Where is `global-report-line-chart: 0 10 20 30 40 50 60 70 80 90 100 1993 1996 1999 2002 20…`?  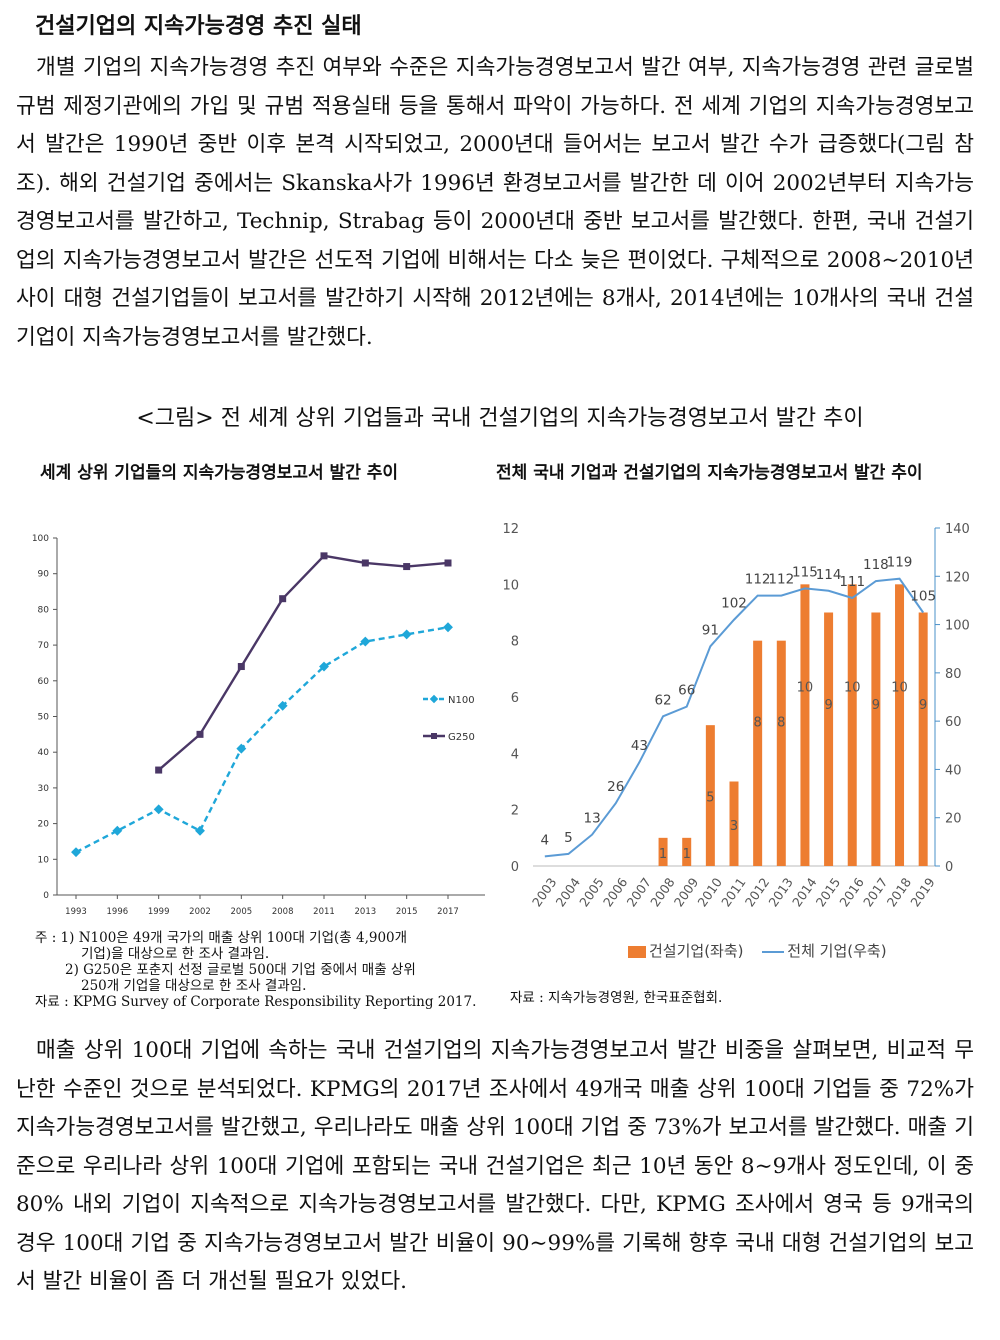
global-report-line-chart: 0 10 20 30 40 50 60 70 80 90 100 1993 1996 1999 2002 20… is located at coordinates (258, 725).